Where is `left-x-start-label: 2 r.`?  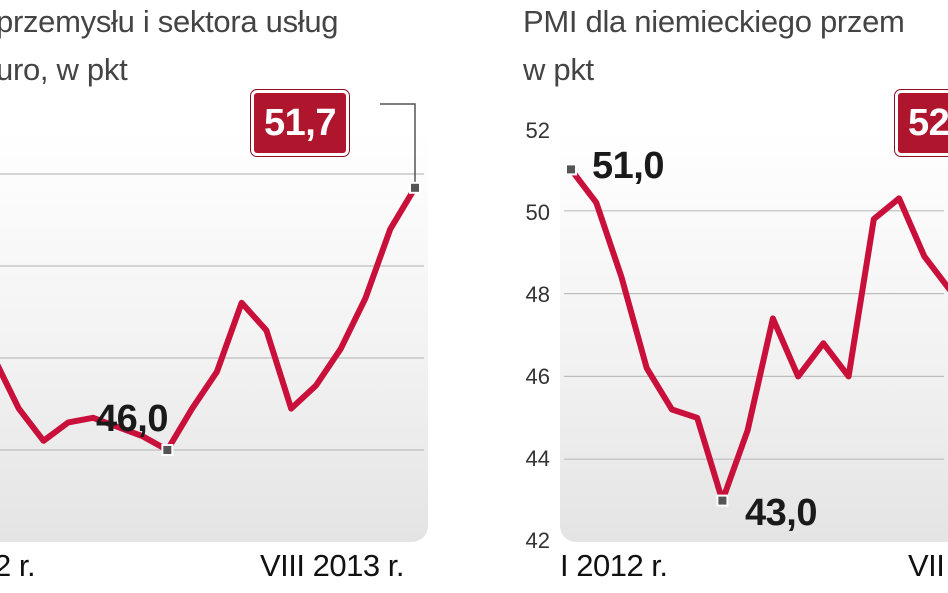 left-x-start-label: 2 r. is located at coordinates (18, 565).